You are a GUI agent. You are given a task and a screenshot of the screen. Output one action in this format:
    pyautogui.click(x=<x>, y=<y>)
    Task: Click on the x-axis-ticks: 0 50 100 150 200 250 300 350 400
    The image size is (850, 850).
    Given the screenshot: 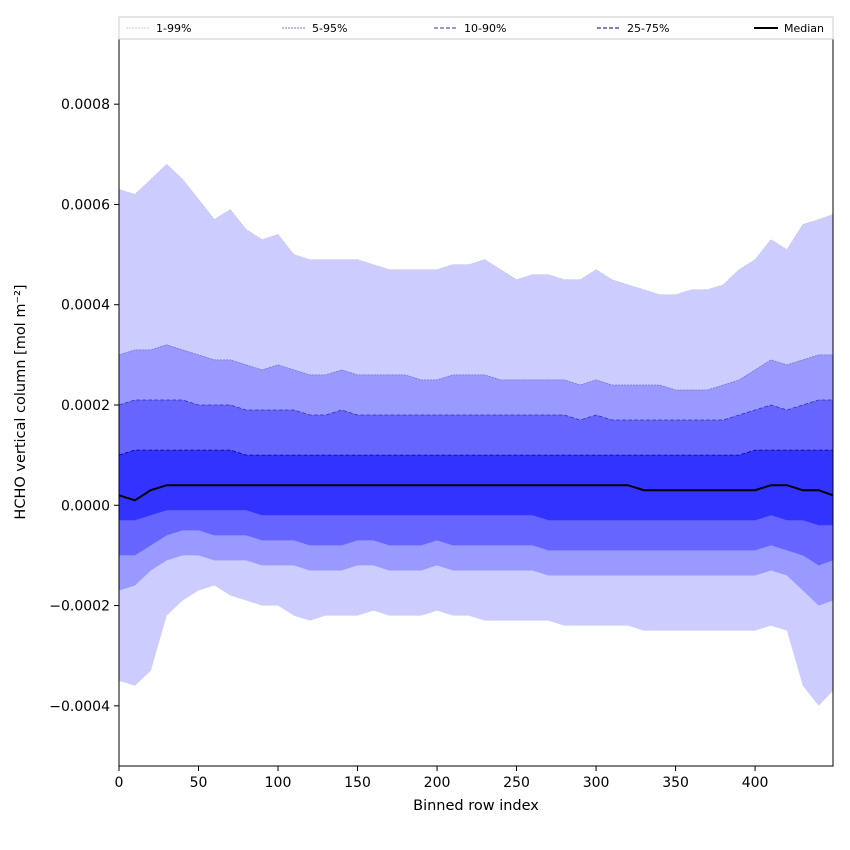 What is the action you would take?
    pyautogui.click(x=442, y=778)
    